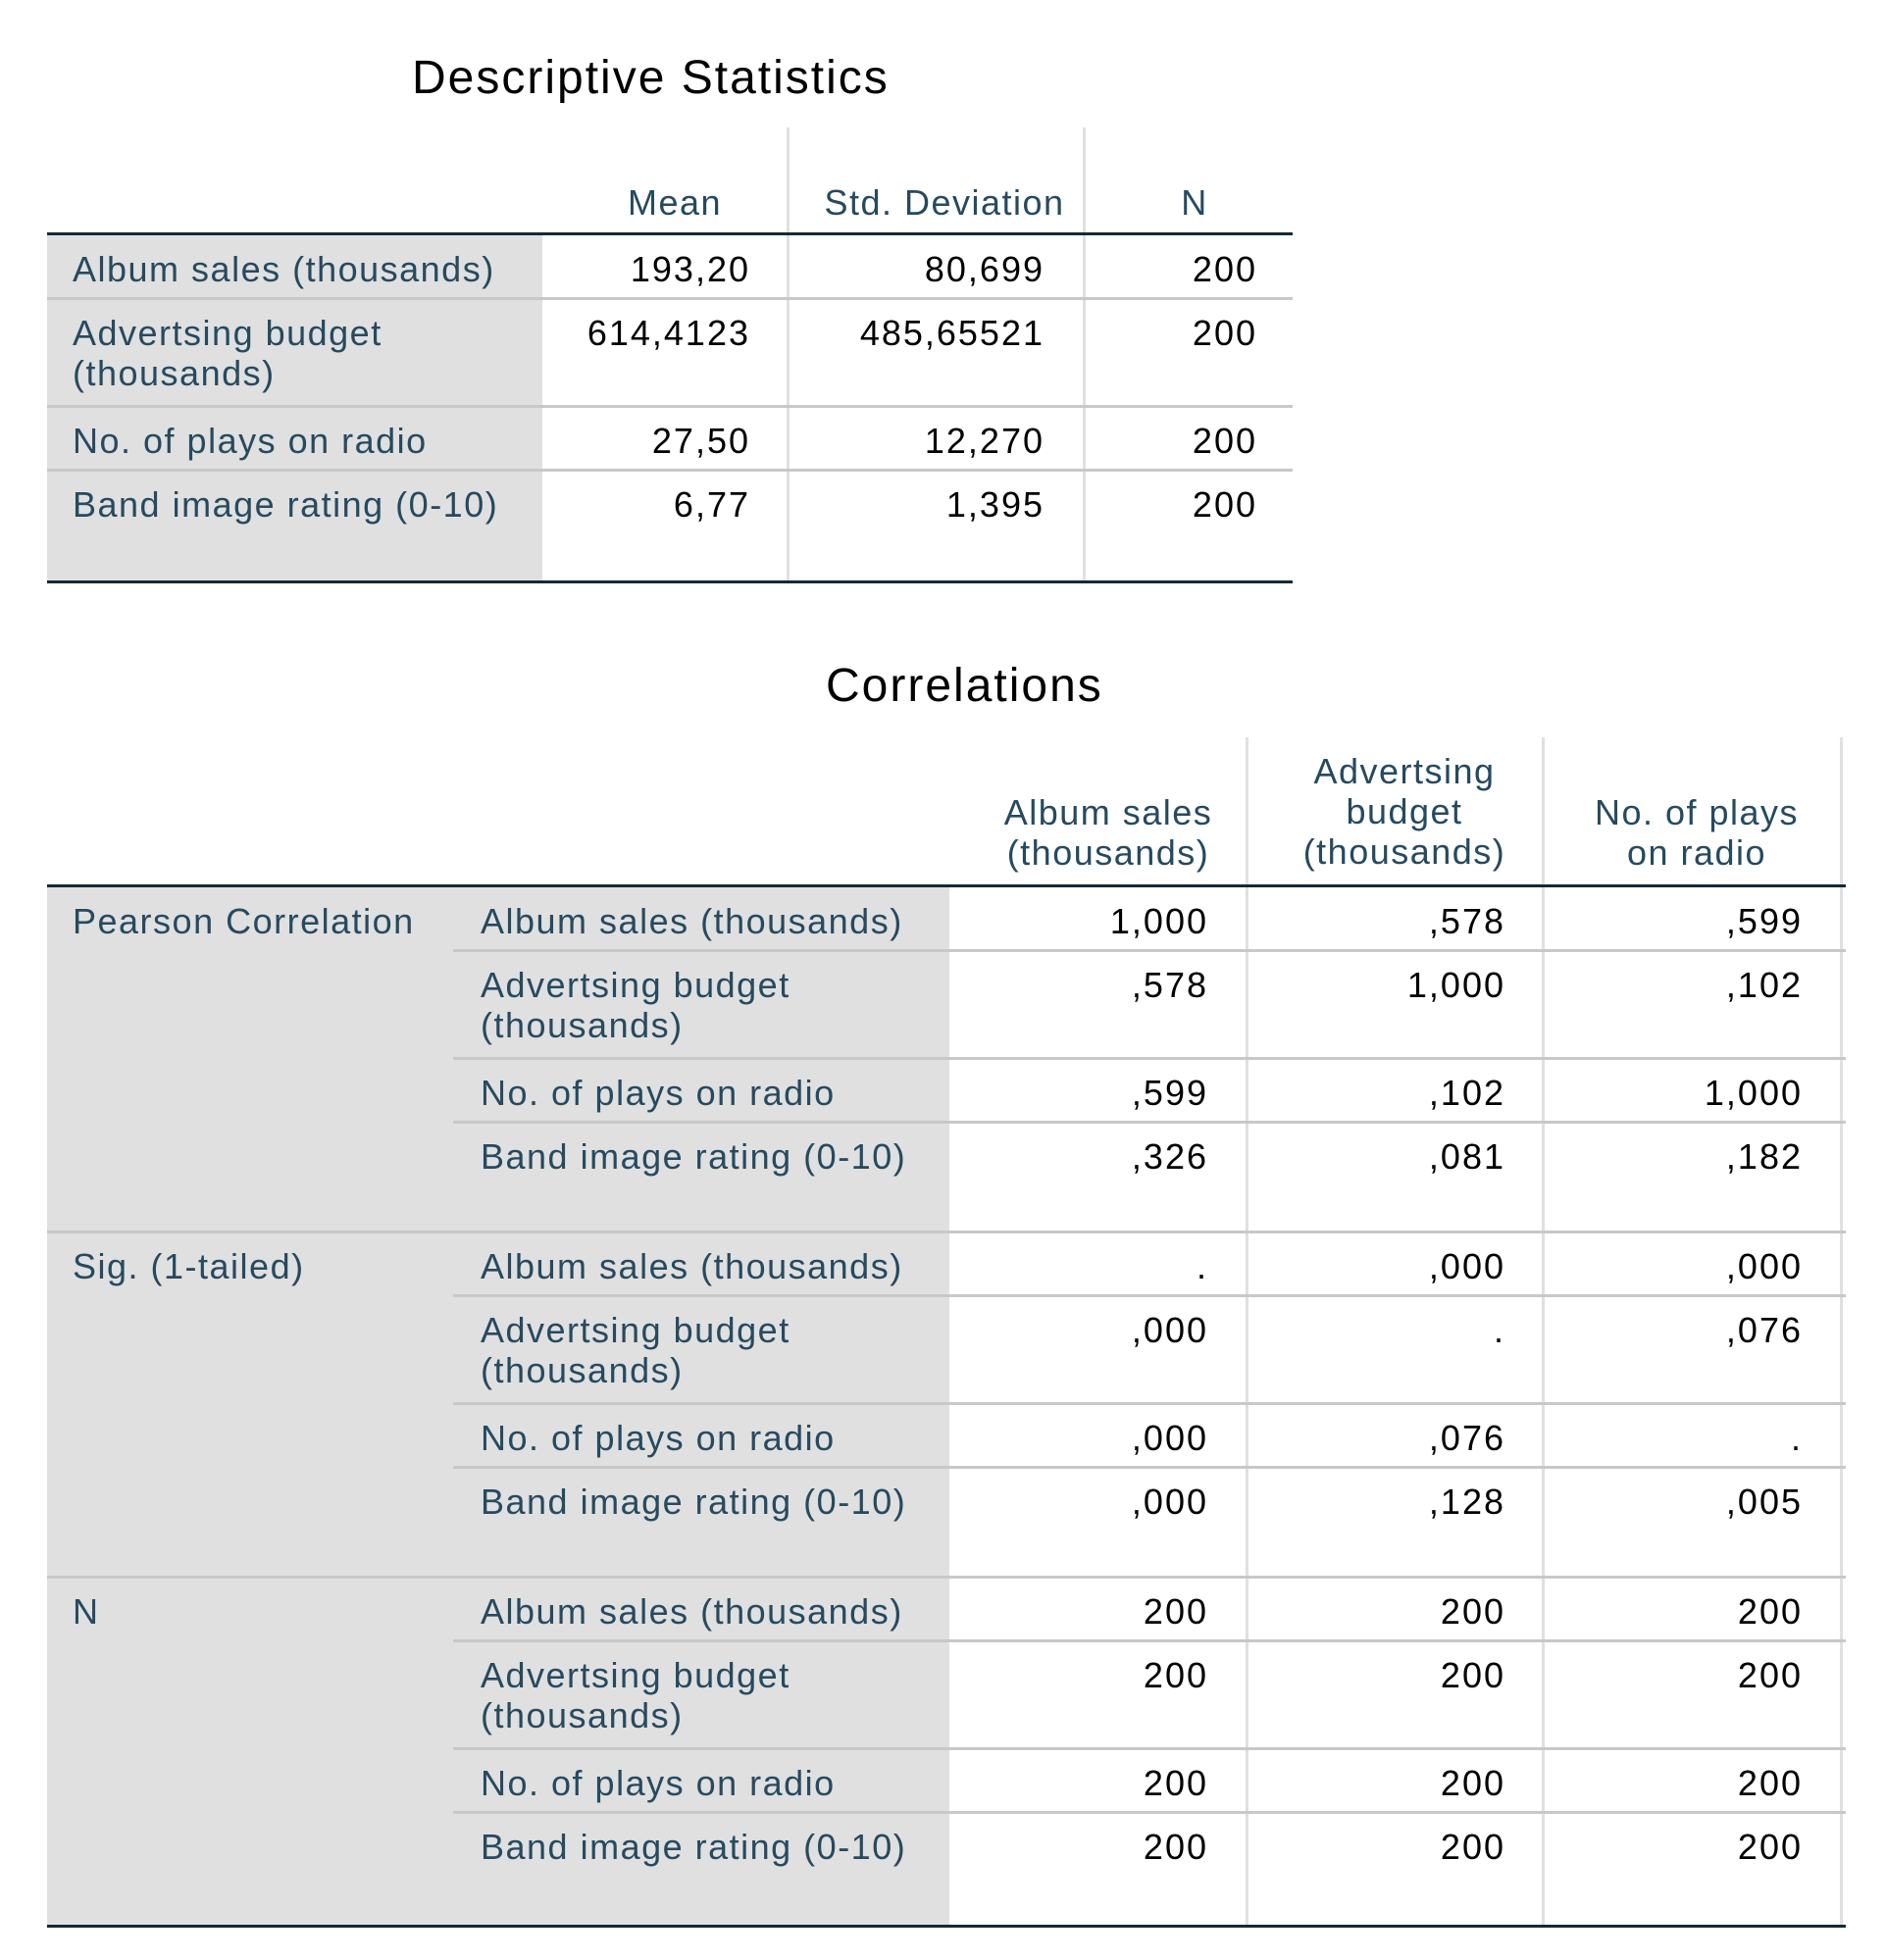 The image size is (1885, 1960). Describe the element at coordinates (250, 441) in the screenshot. I see `descriptive-row-label: No. of plays on radio` at that location.